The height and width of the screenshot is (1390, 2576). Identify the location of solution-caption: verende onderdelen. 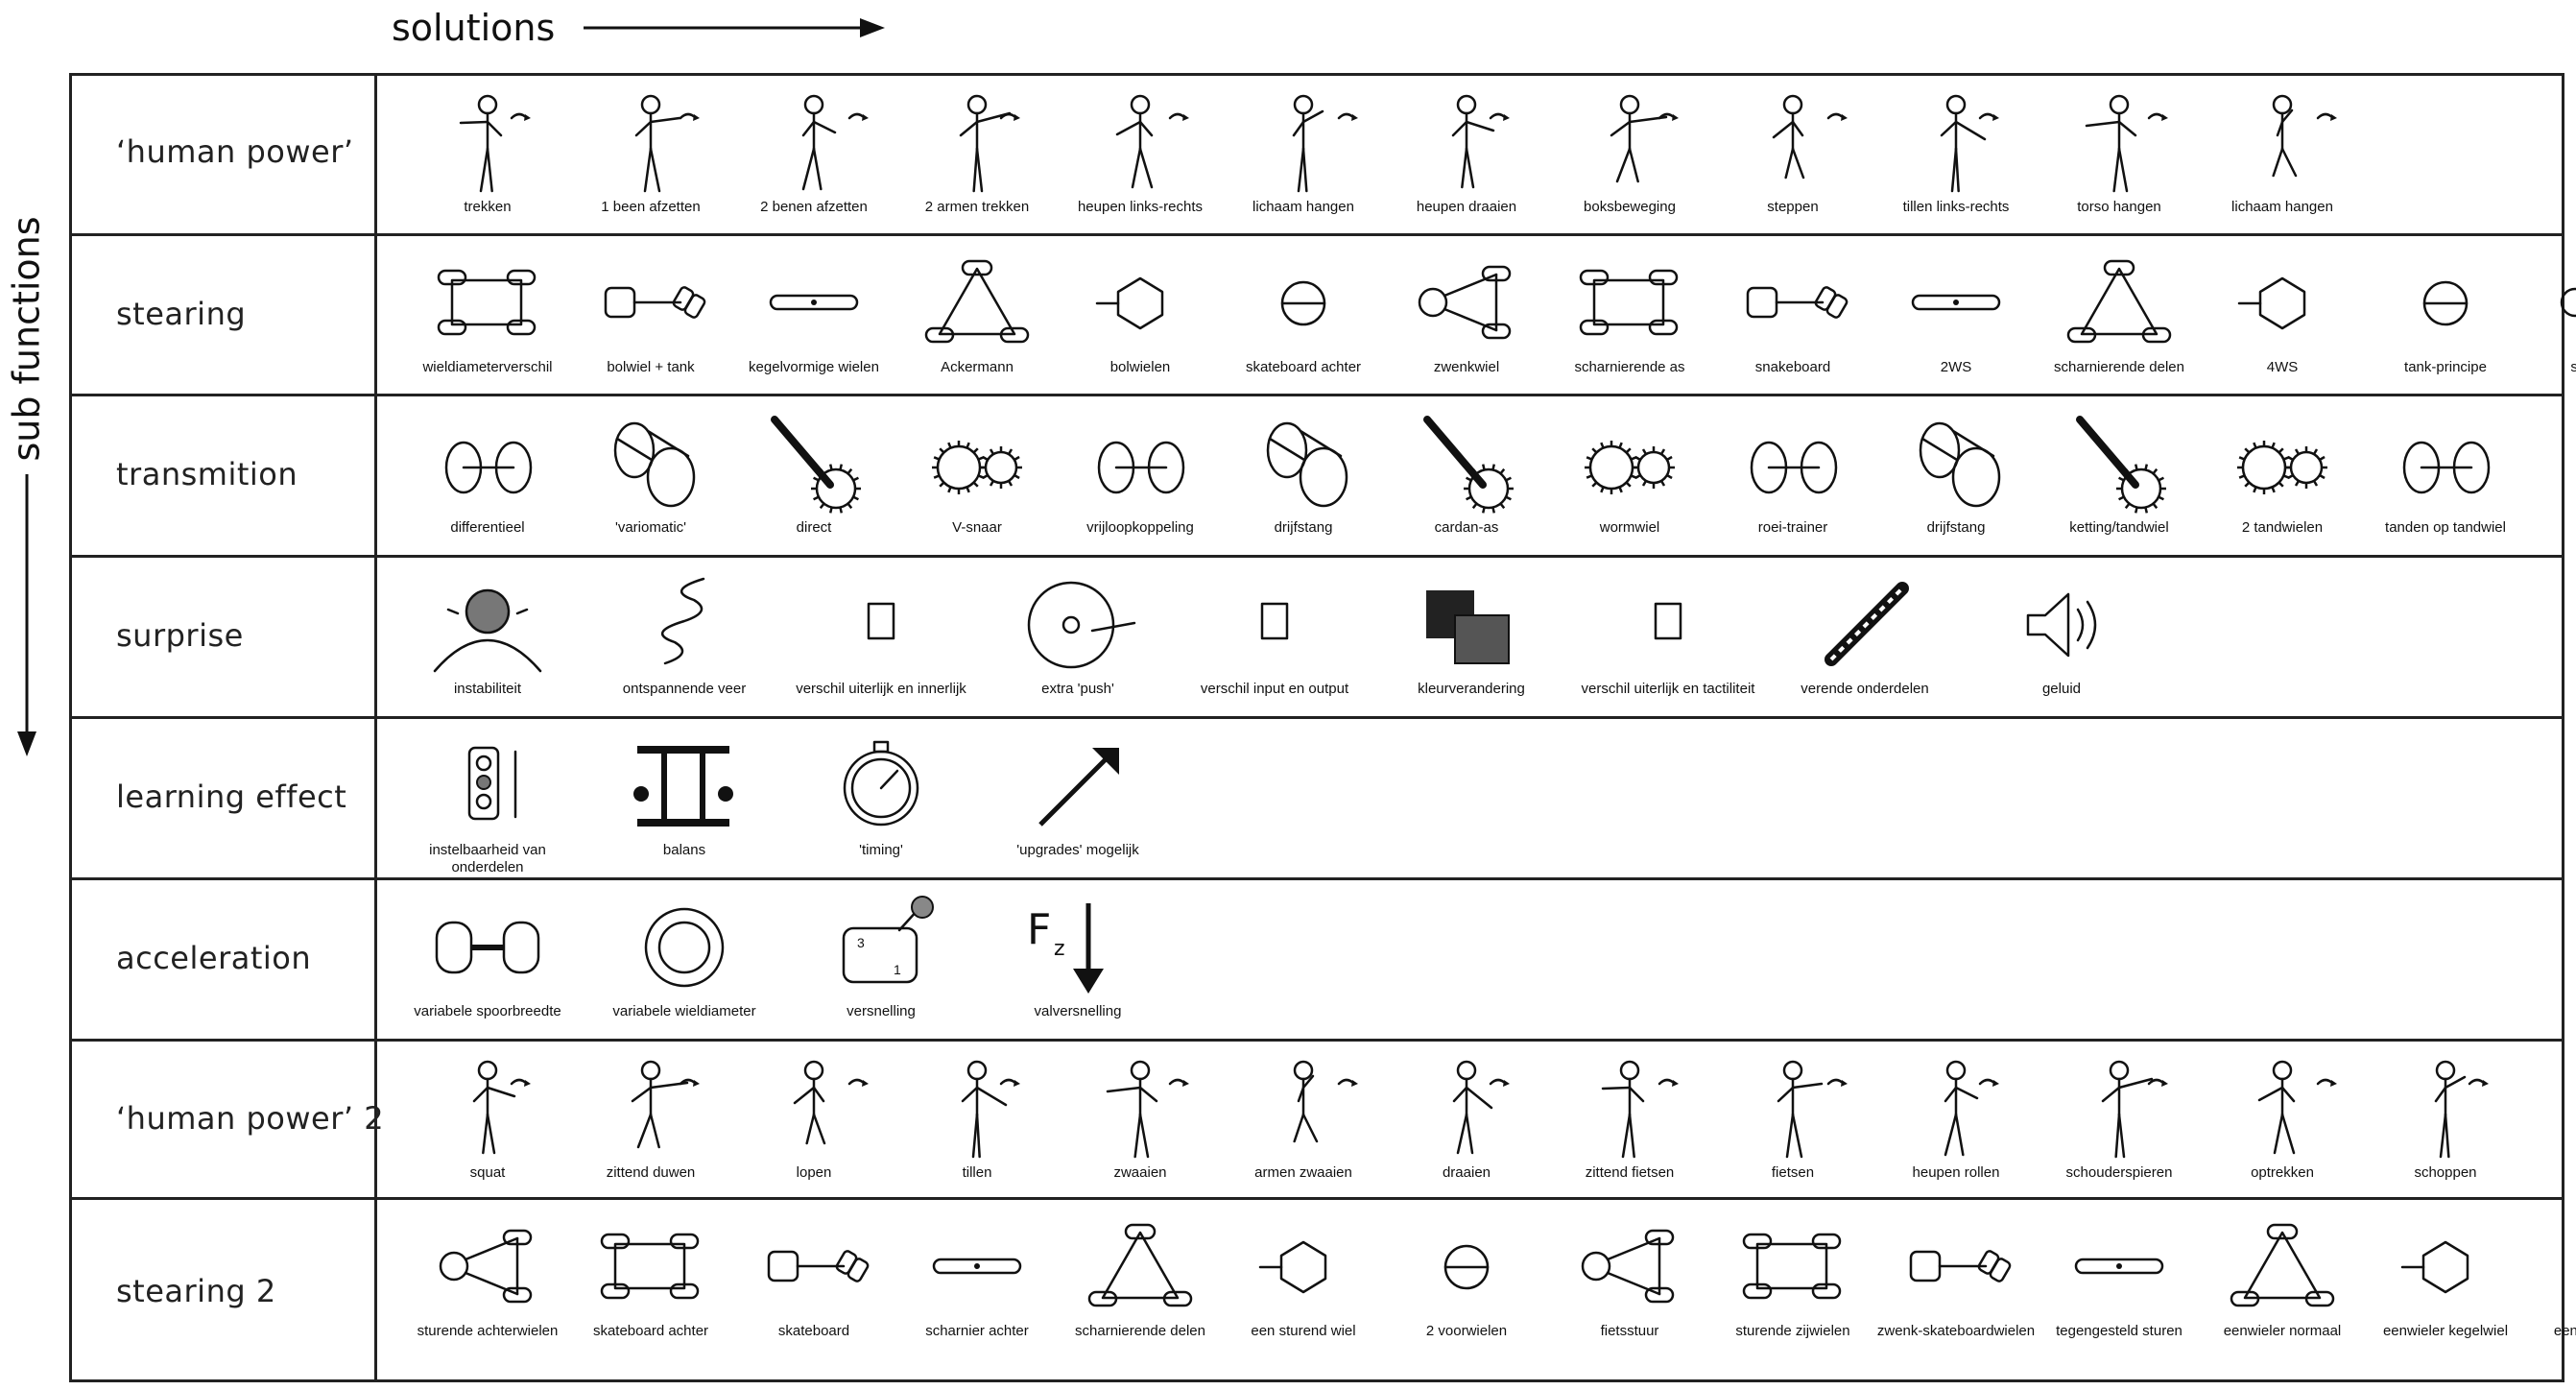
(1865, 689).